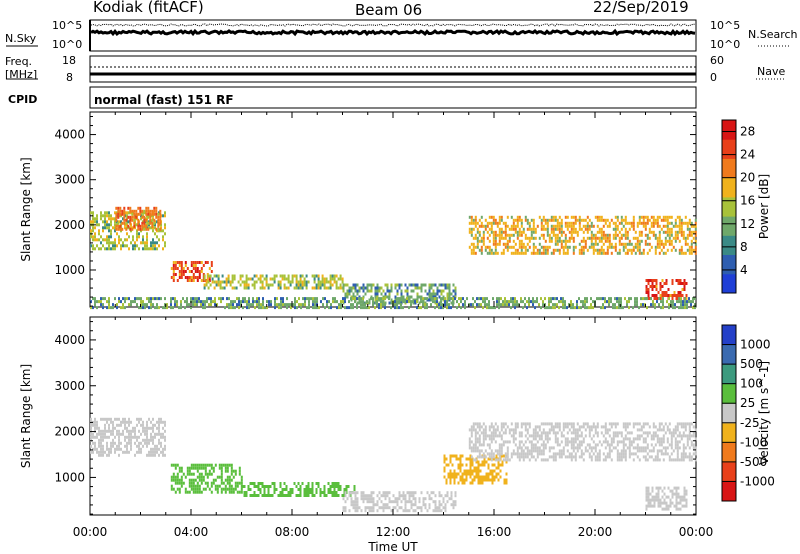 This screenshot has width=800, height=554. What do you see at coordinates (729, 354) in the screenshot?
I see `colorbar-swatch` at bounding box center [729, 354].